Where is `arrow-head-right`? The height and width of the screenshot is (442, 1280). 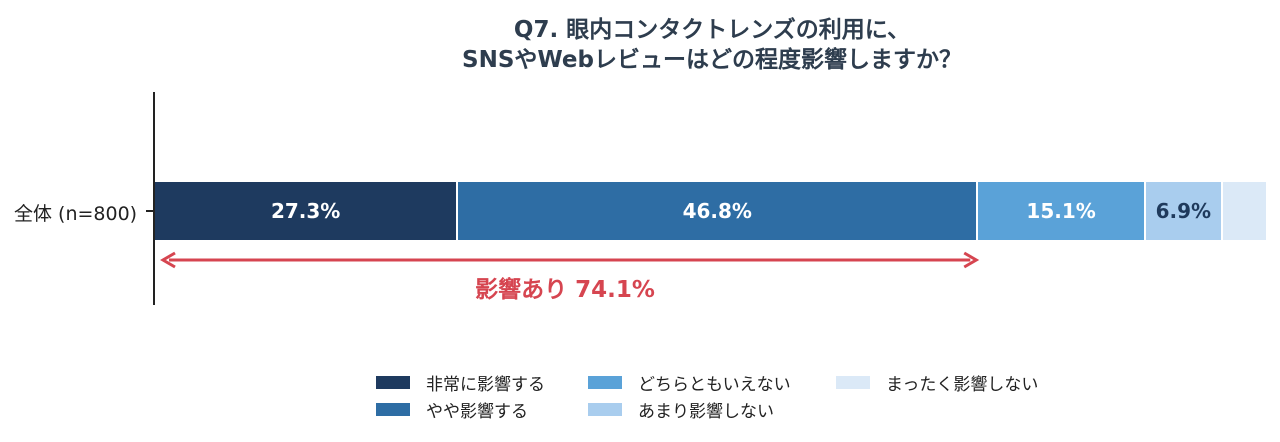 arrow-head-right is located at coordinates (971, 260).